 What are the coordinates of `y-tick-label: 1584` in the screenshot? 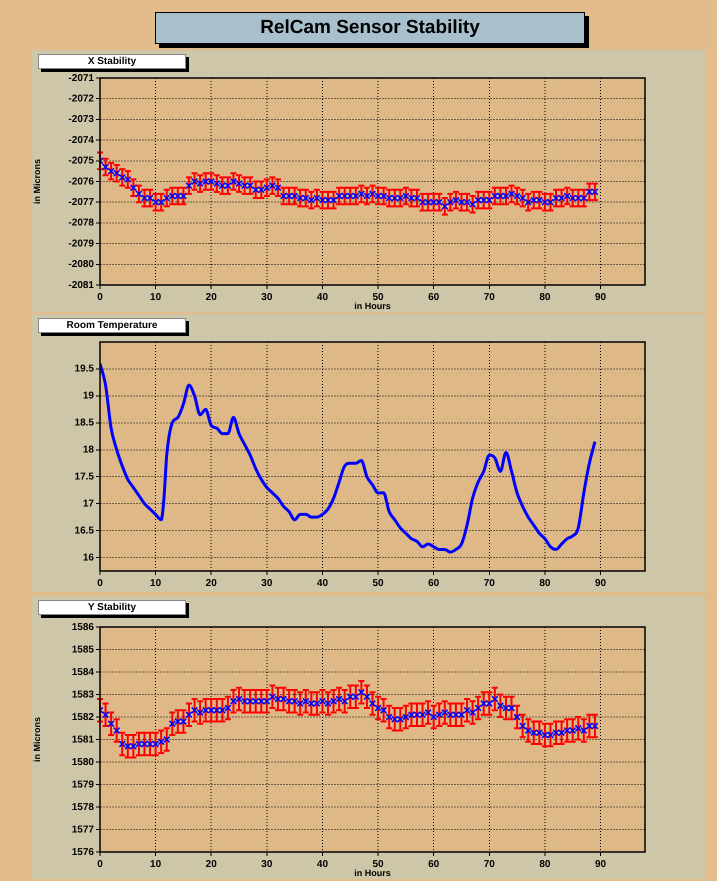 It's located at (83, 672).